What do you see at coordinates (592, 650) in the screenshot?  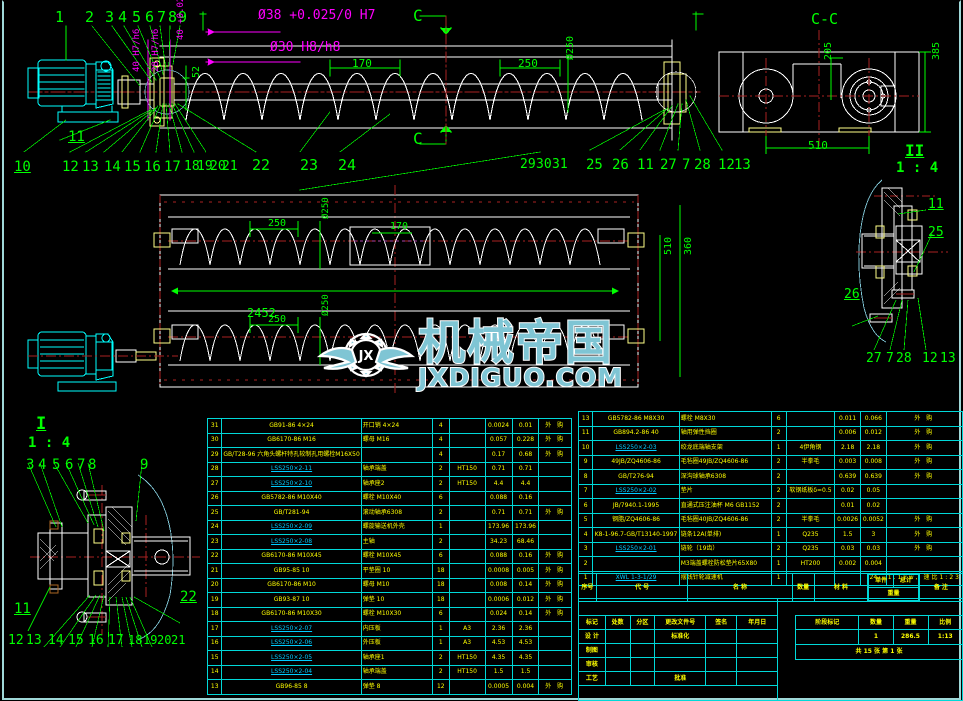 I see `title-role-label: 制图` at bounding box center [592, 650].